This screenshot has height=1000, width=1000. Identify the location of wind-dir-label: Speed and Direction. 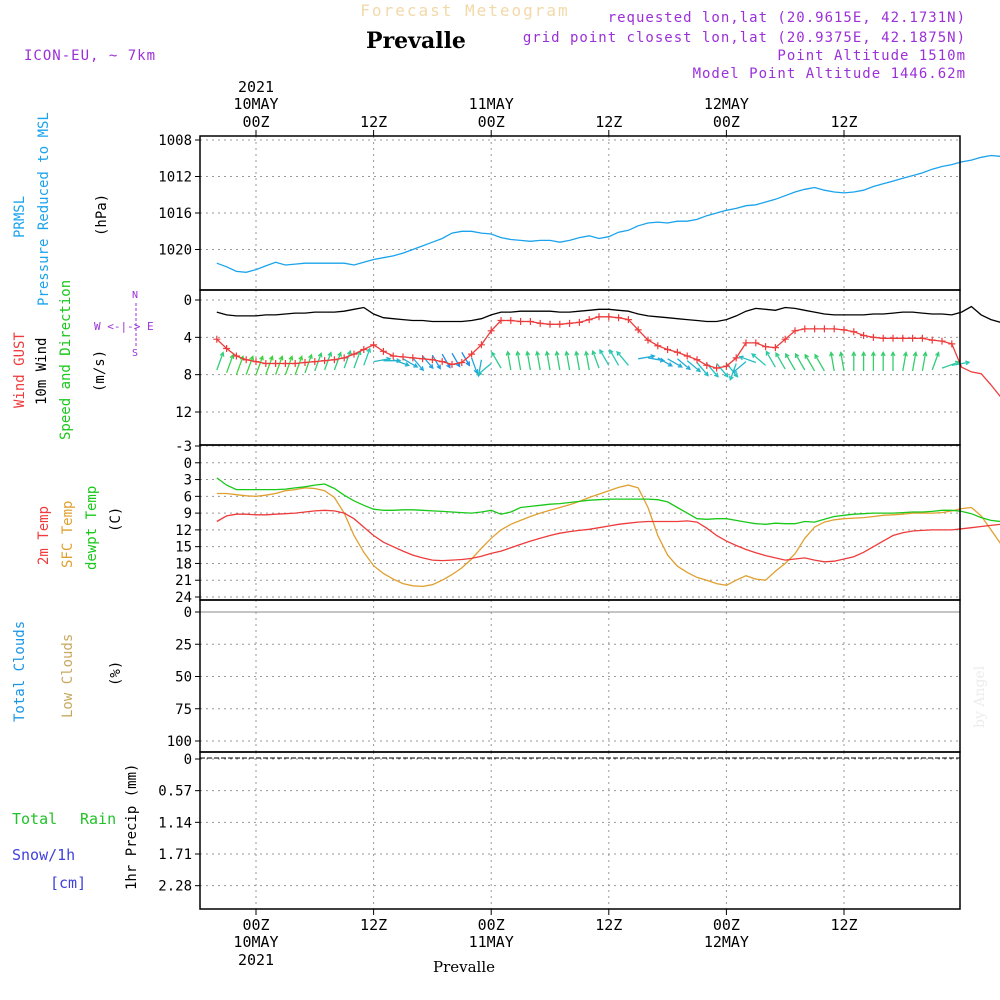
(66, 360).